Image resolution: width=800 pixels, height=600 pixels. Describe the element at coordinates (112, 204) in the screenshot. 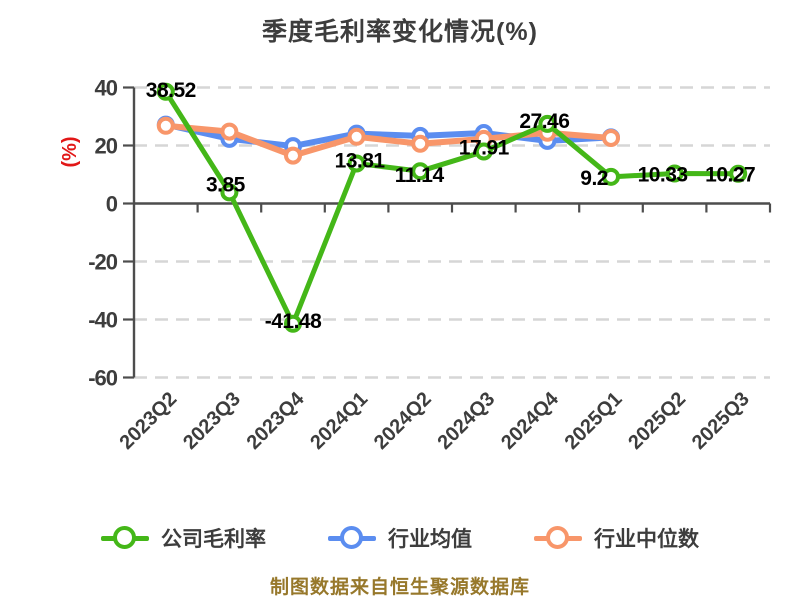

I see `y-tick-label: 0` at that location.